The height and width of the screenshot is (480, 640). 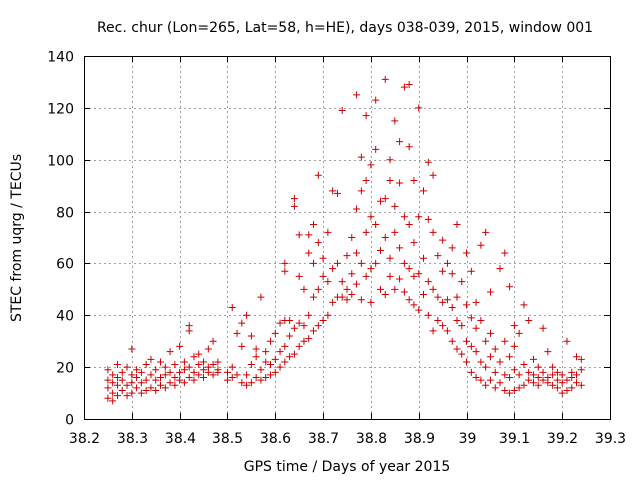 What do you see at coordinates (371, 439) in the screenshot?
I see `x-tick-label: 38.8` at bounding box center [371, 439].